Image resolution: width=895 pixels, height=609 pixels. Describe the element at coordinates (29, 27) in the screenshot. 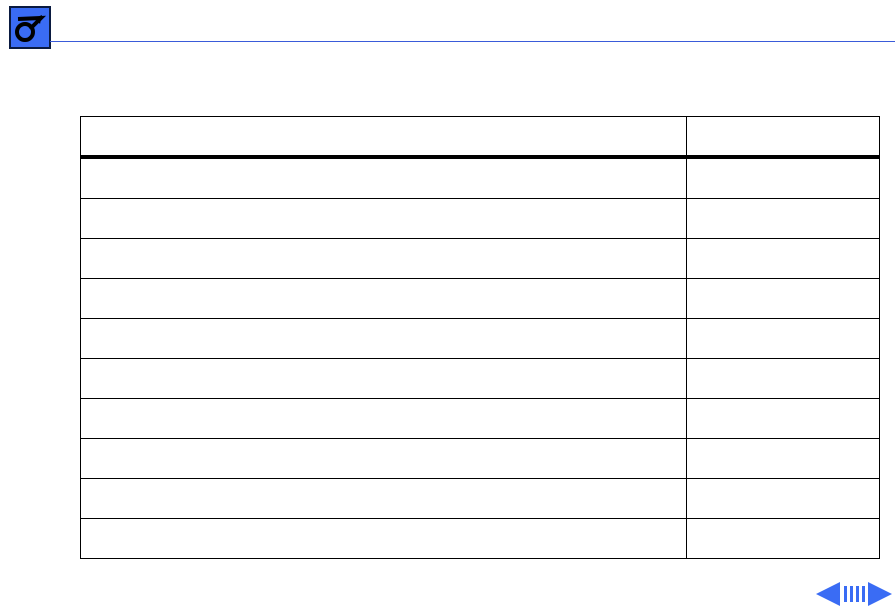

I see `apple-service-wrench-icon` at that location.